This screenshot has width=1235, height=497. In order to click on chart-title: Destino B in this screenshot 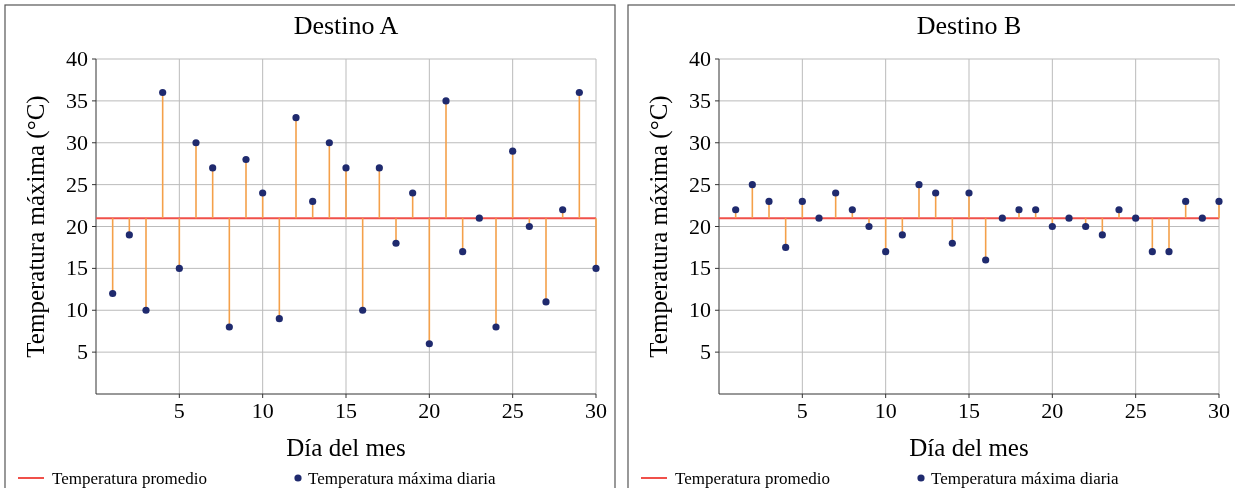, I will do `click(969, 25)`.